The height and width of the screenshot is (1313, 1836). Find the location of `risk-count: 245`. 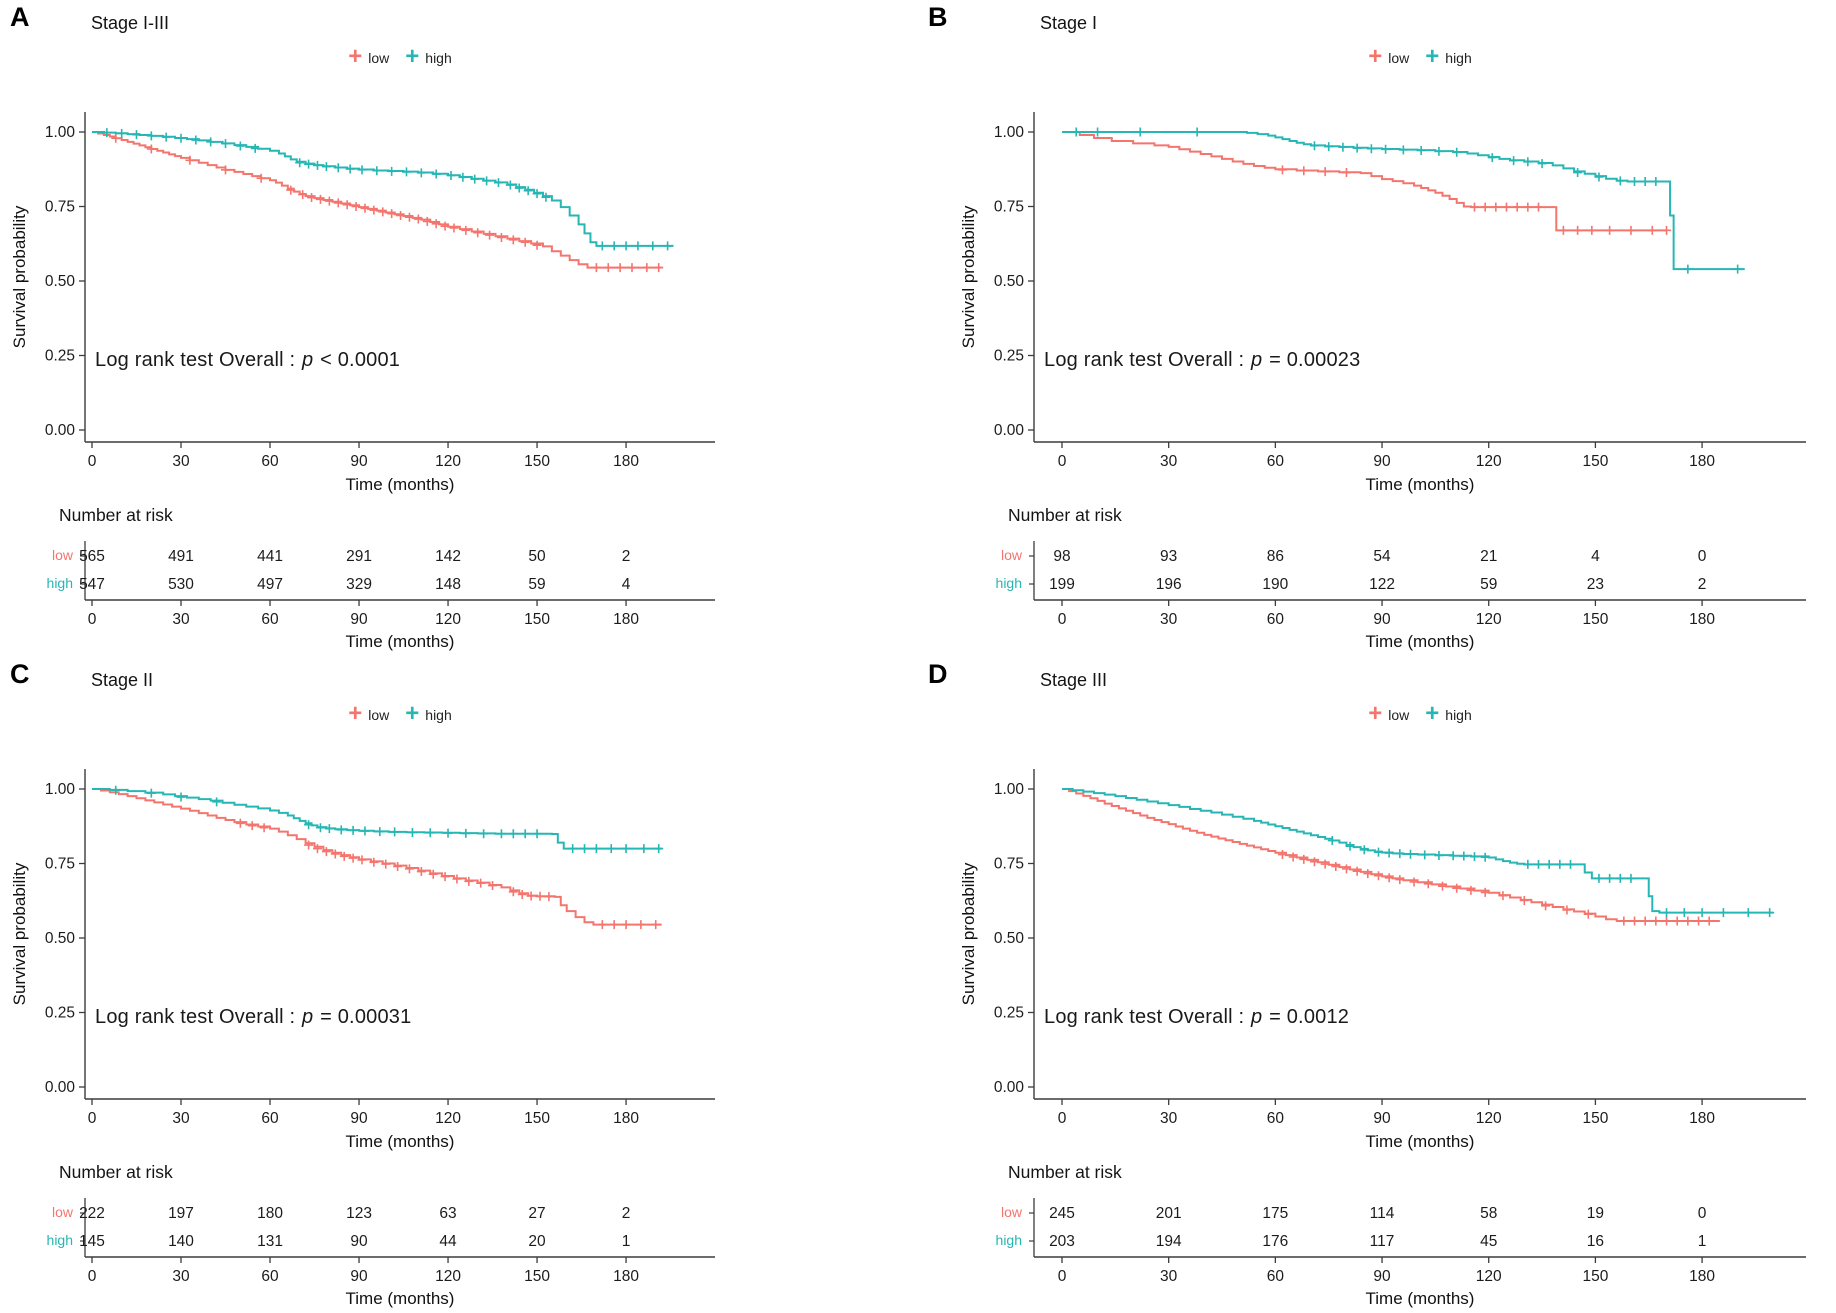

risk-count: 245 is located at coordinates (1062, 1213).